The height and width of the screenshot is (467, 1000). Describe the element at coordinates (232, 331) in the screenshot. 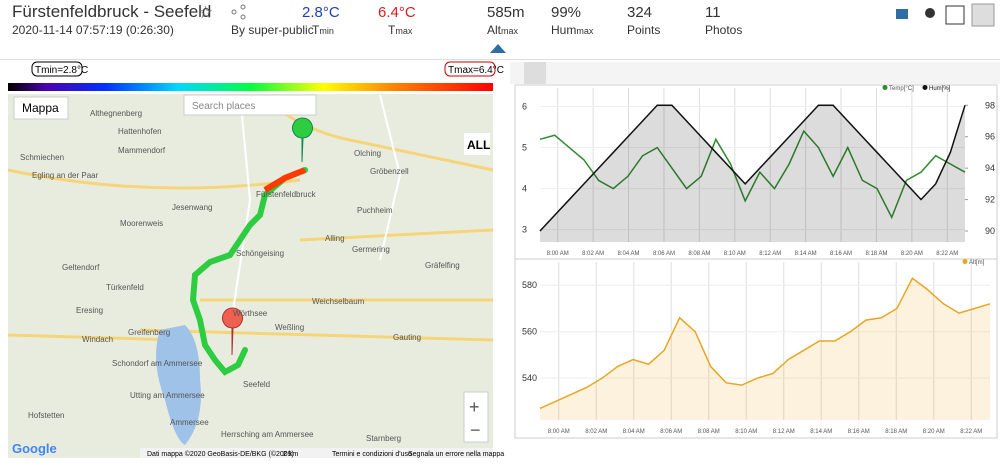

I see `end-marker` at that location.